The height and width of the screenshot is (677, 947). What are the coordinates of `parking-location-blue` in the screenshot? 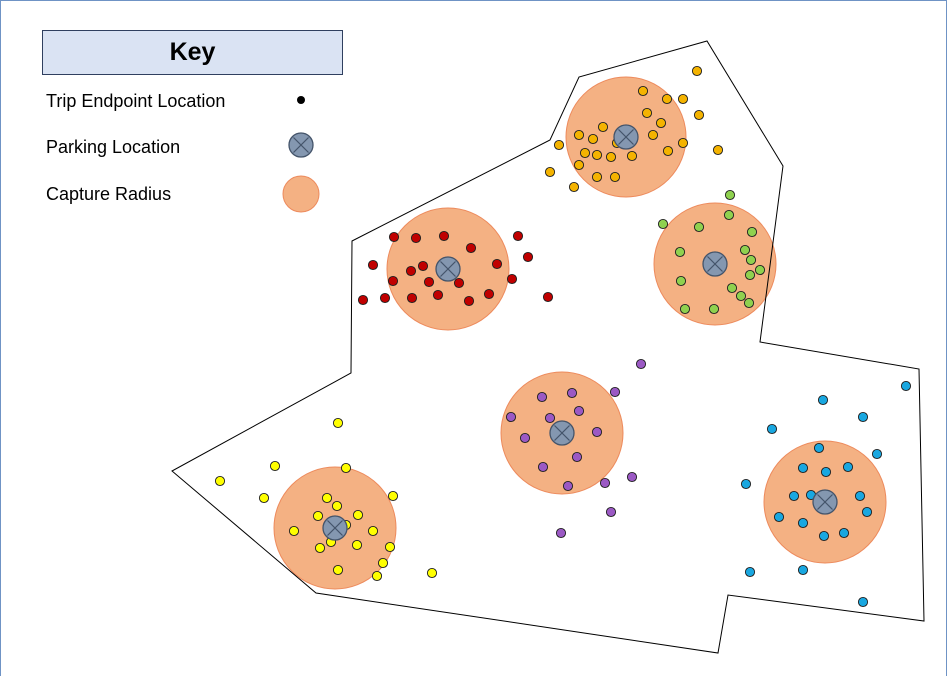 It's located at (825, 502).